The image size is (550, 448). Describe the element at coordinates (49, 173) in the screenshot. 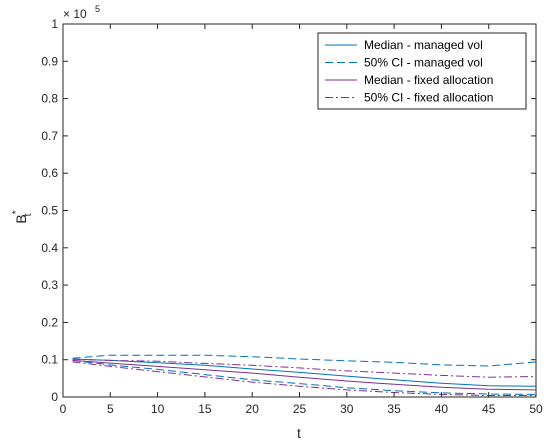

I see `y-tick-label: 0.6` at that location.